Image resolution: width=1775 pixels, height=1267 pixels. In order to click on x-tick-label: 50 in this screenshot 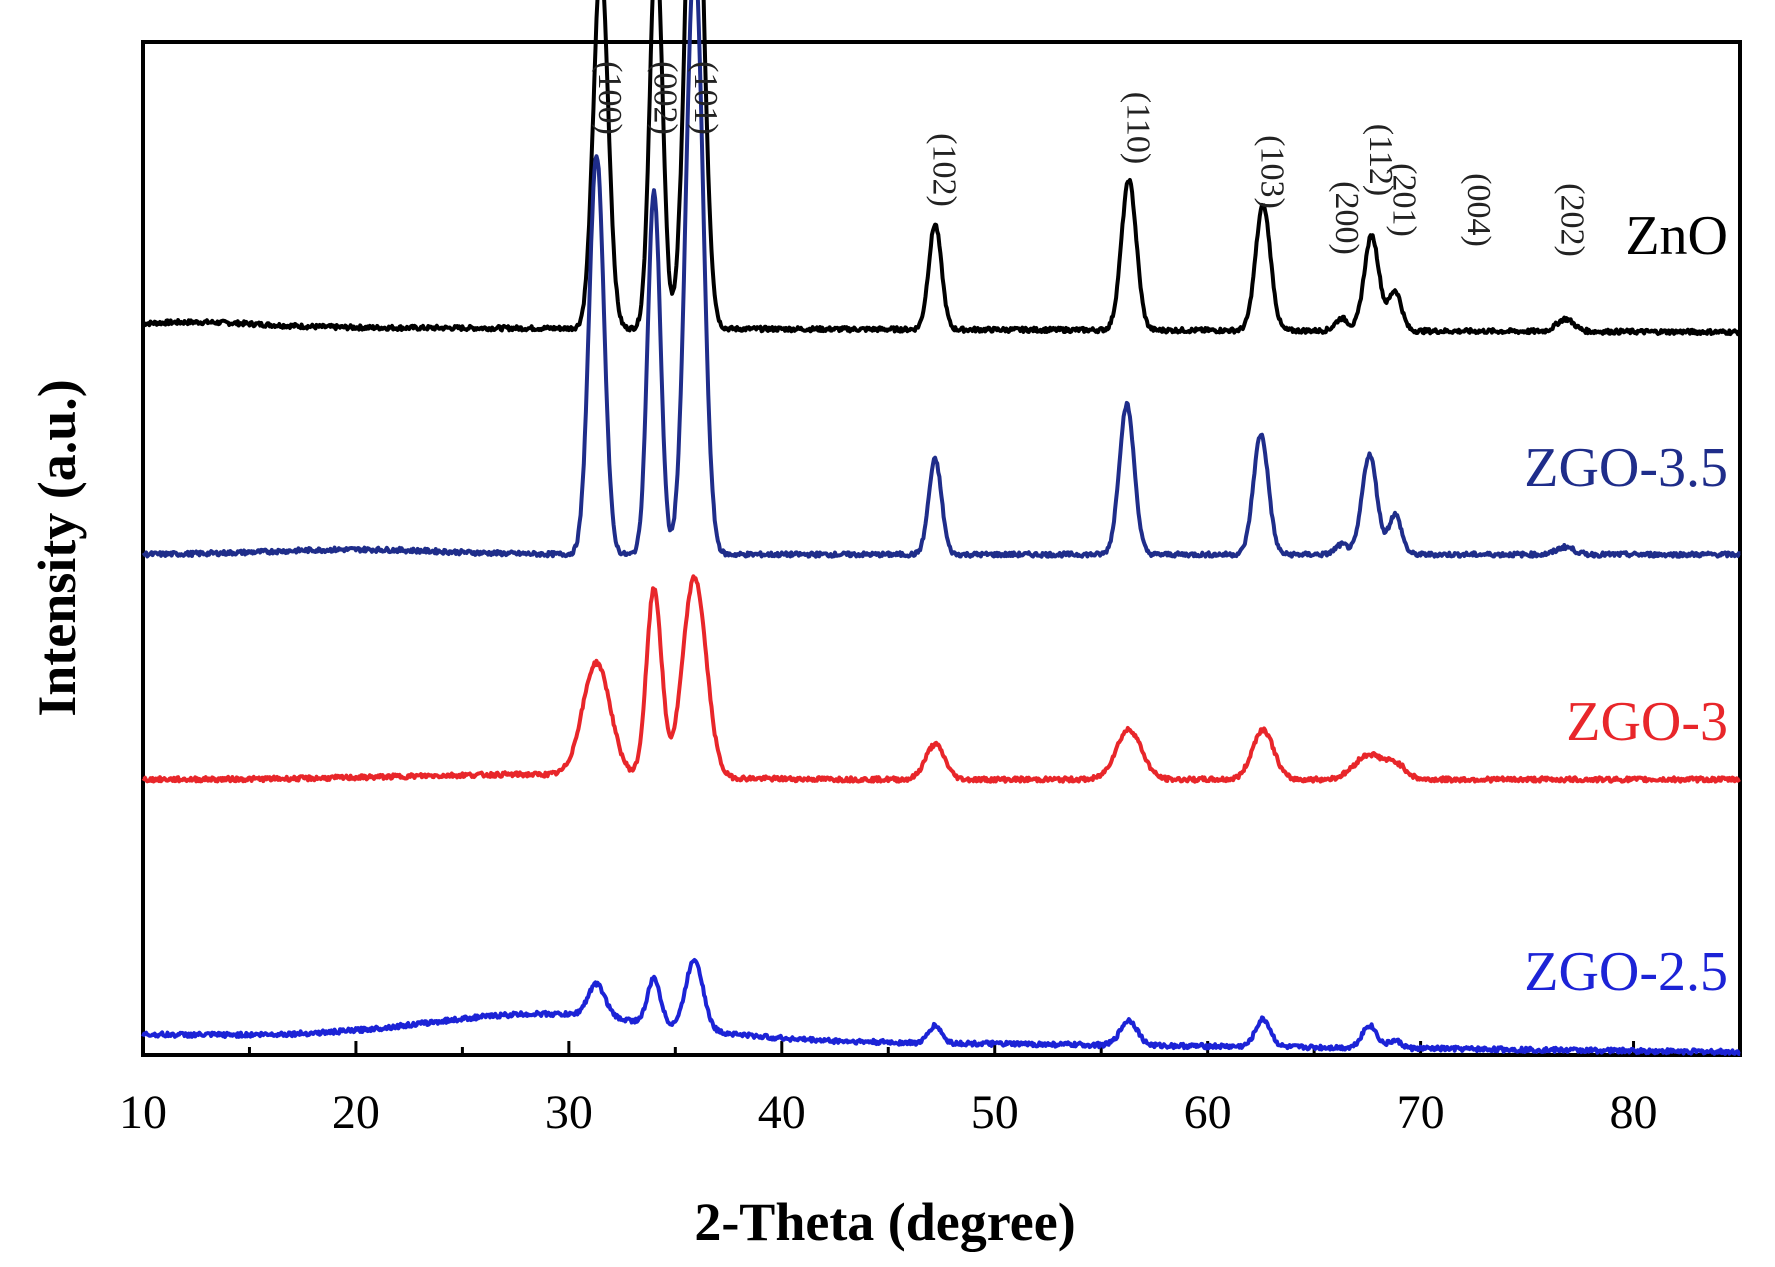, I will do `click(995, 1112)`.